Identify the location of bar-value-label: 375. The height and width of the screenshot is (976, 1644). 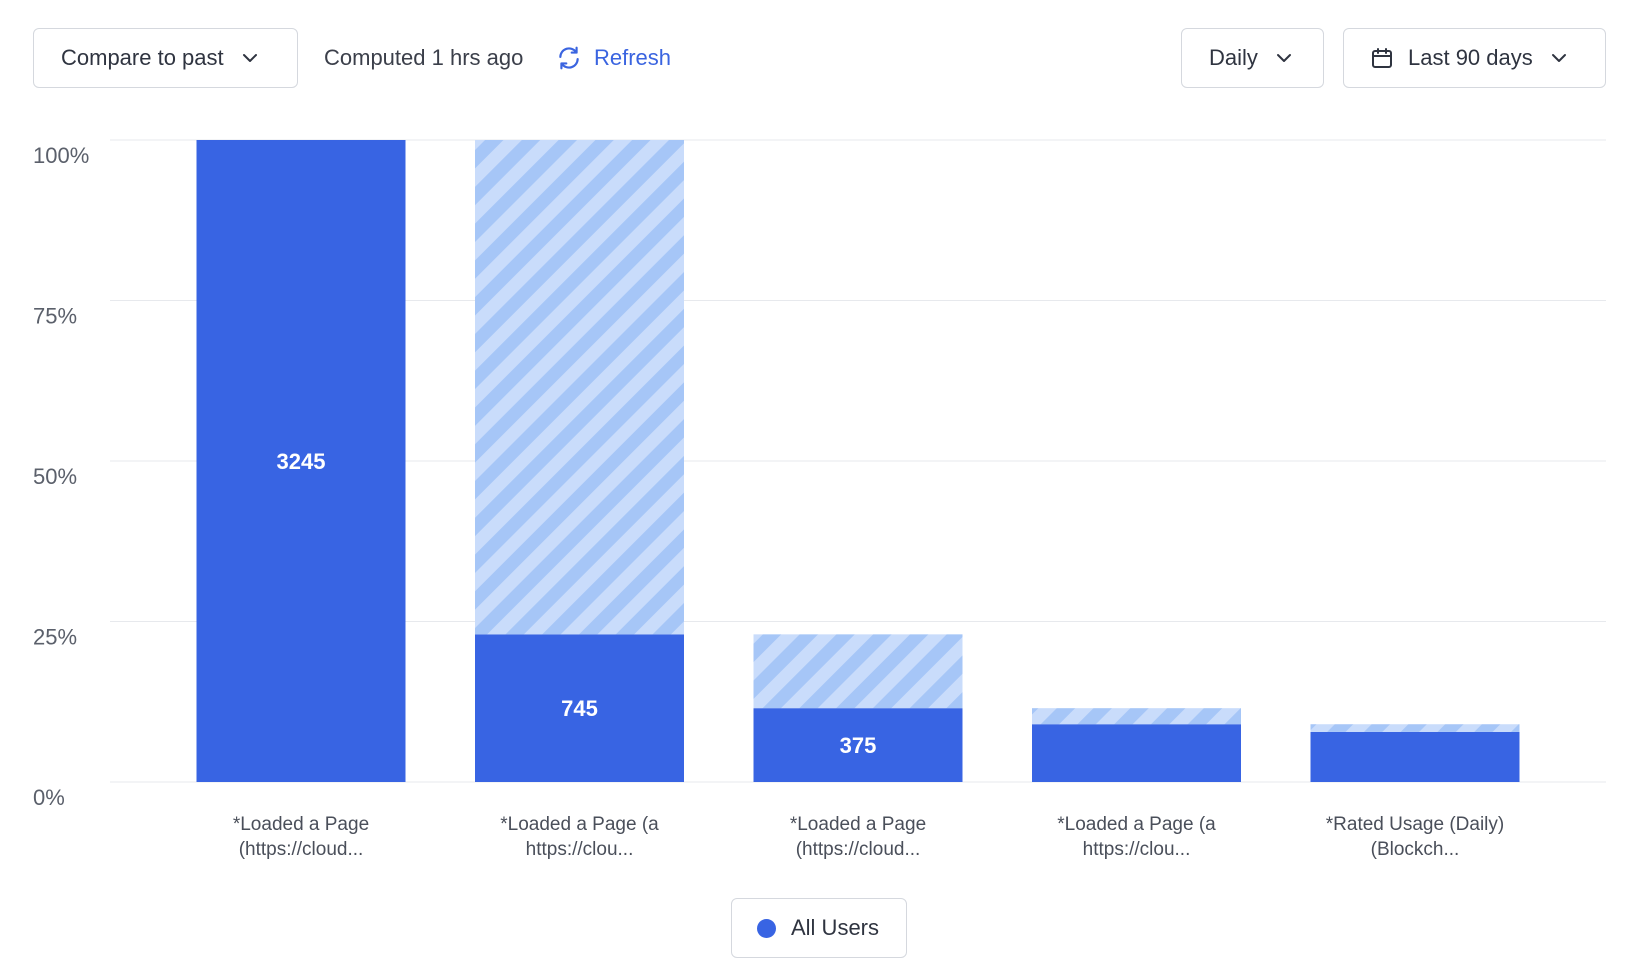
(858, 745).